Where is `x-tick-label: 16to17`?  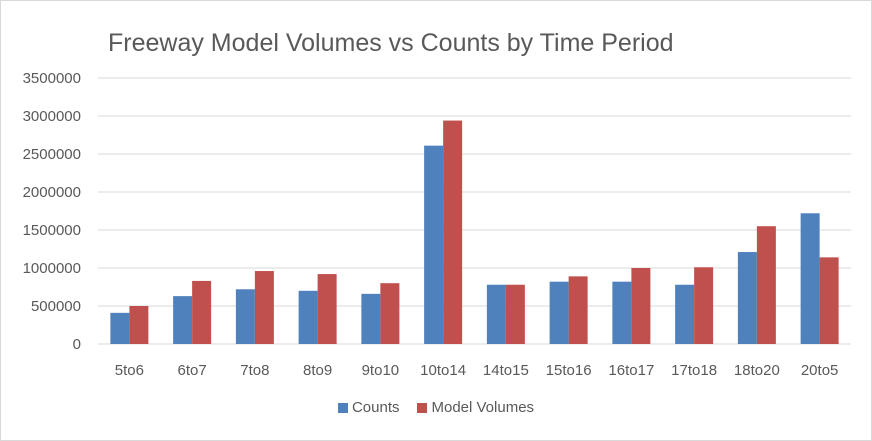
x-tick-label: 16to17 is located at coordinates (631, 370).